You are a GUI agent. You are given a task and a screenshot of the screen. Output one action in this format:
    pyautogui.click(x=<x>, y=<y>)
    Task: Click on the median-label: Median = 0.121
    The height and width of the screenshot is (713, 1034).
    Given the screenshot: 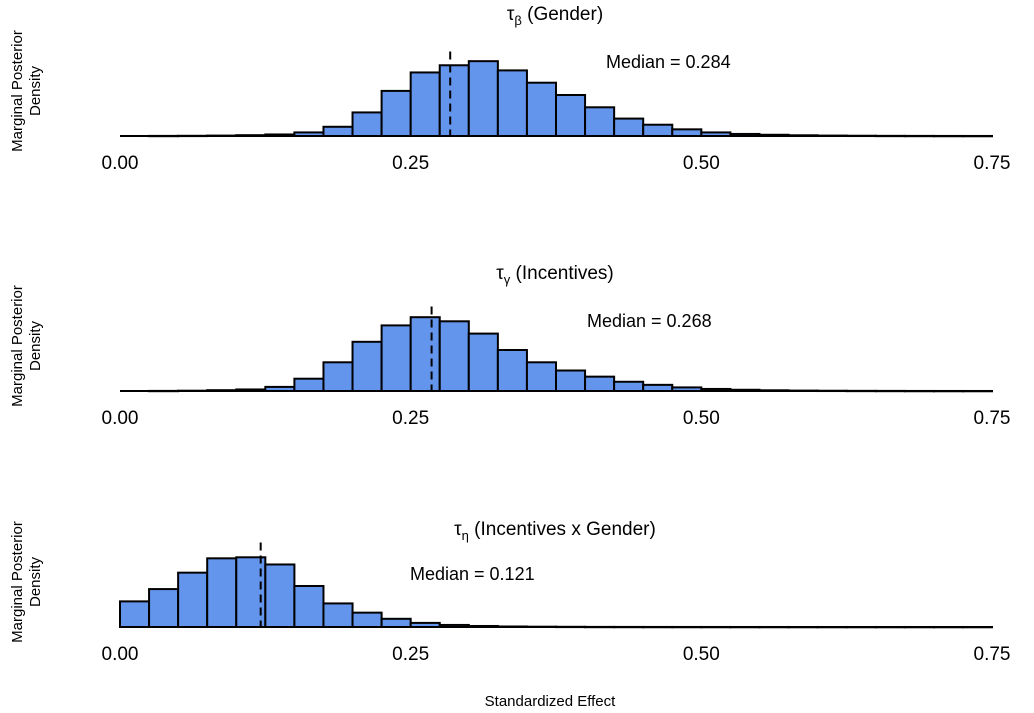 What is the action you would take?
    pyautogui.click(x=472, y=574)
    